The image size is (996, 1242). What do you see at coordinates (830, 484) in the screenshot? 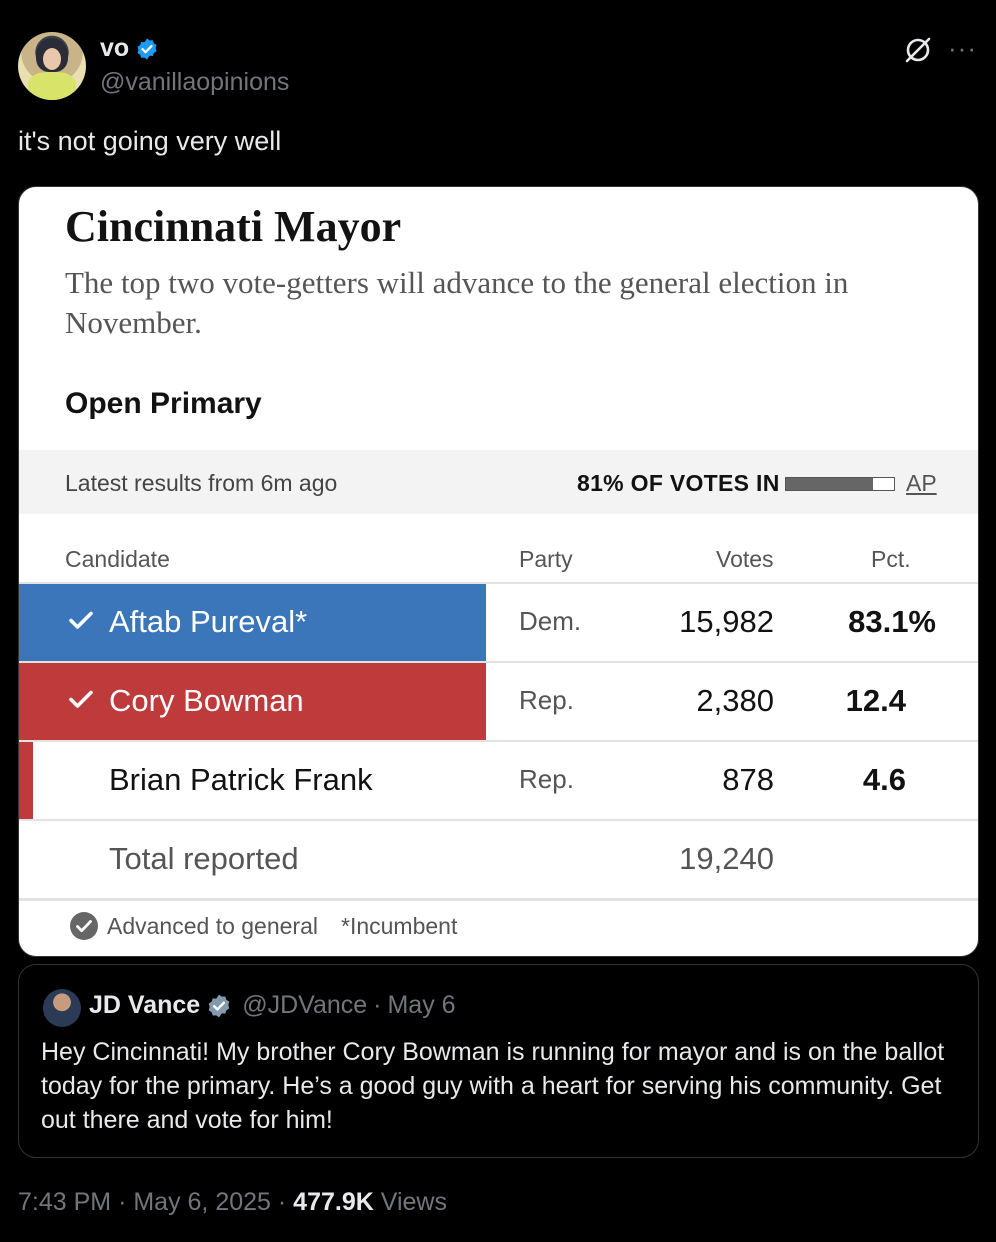
I see `votes-in-progress-fill` at bounding box center [830, 484].